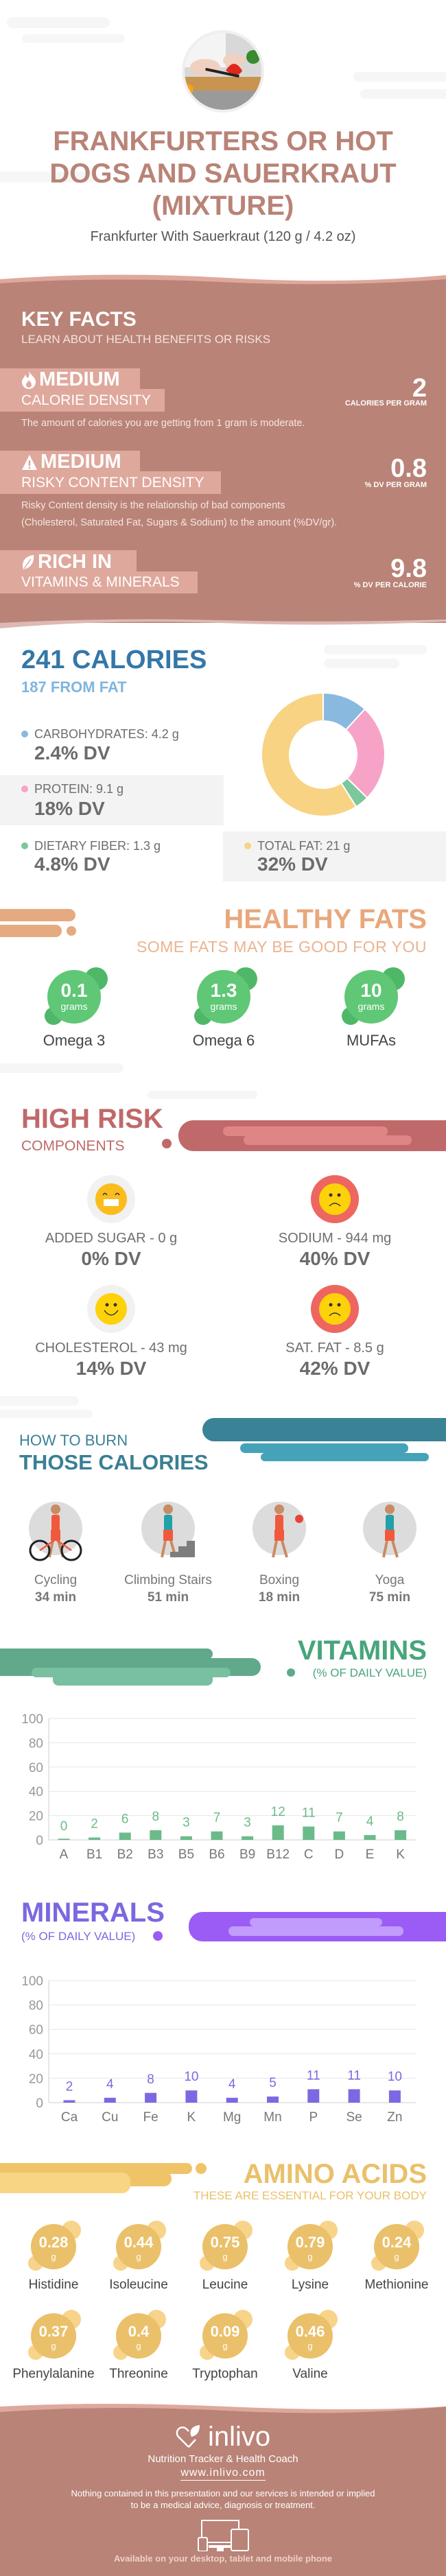 The image size is (446, 2576). What do you see at coordinates (186, 1823) in the screenshot?
I see `bar-value-label: 3` at bounding box center [186, 1823].